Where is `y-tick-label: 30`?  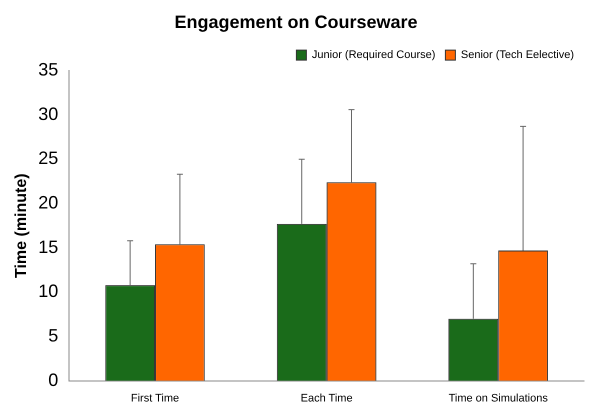
y-tick-label: 30 is located at coordinates (48, 114).